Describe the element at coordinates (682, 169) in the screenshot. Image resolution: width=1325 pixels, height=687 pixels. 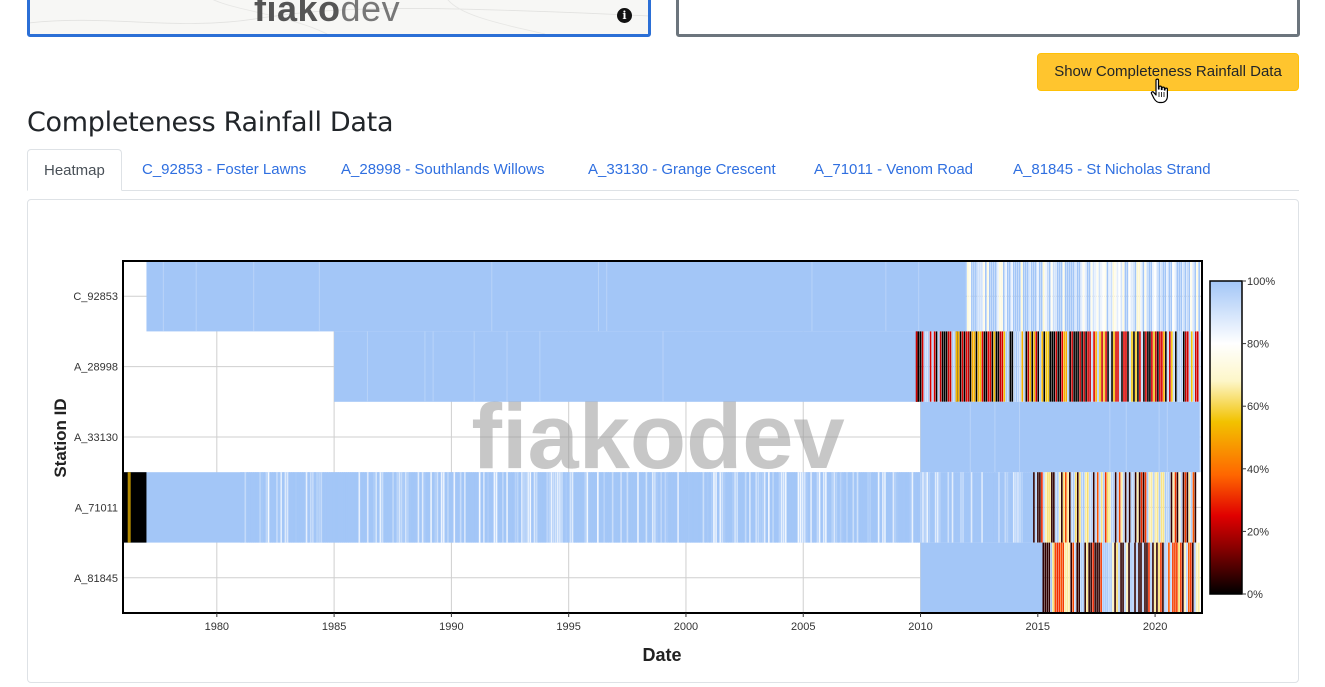
I see `tab-a-33130: A_33130 - Grange Crescent` at that location.